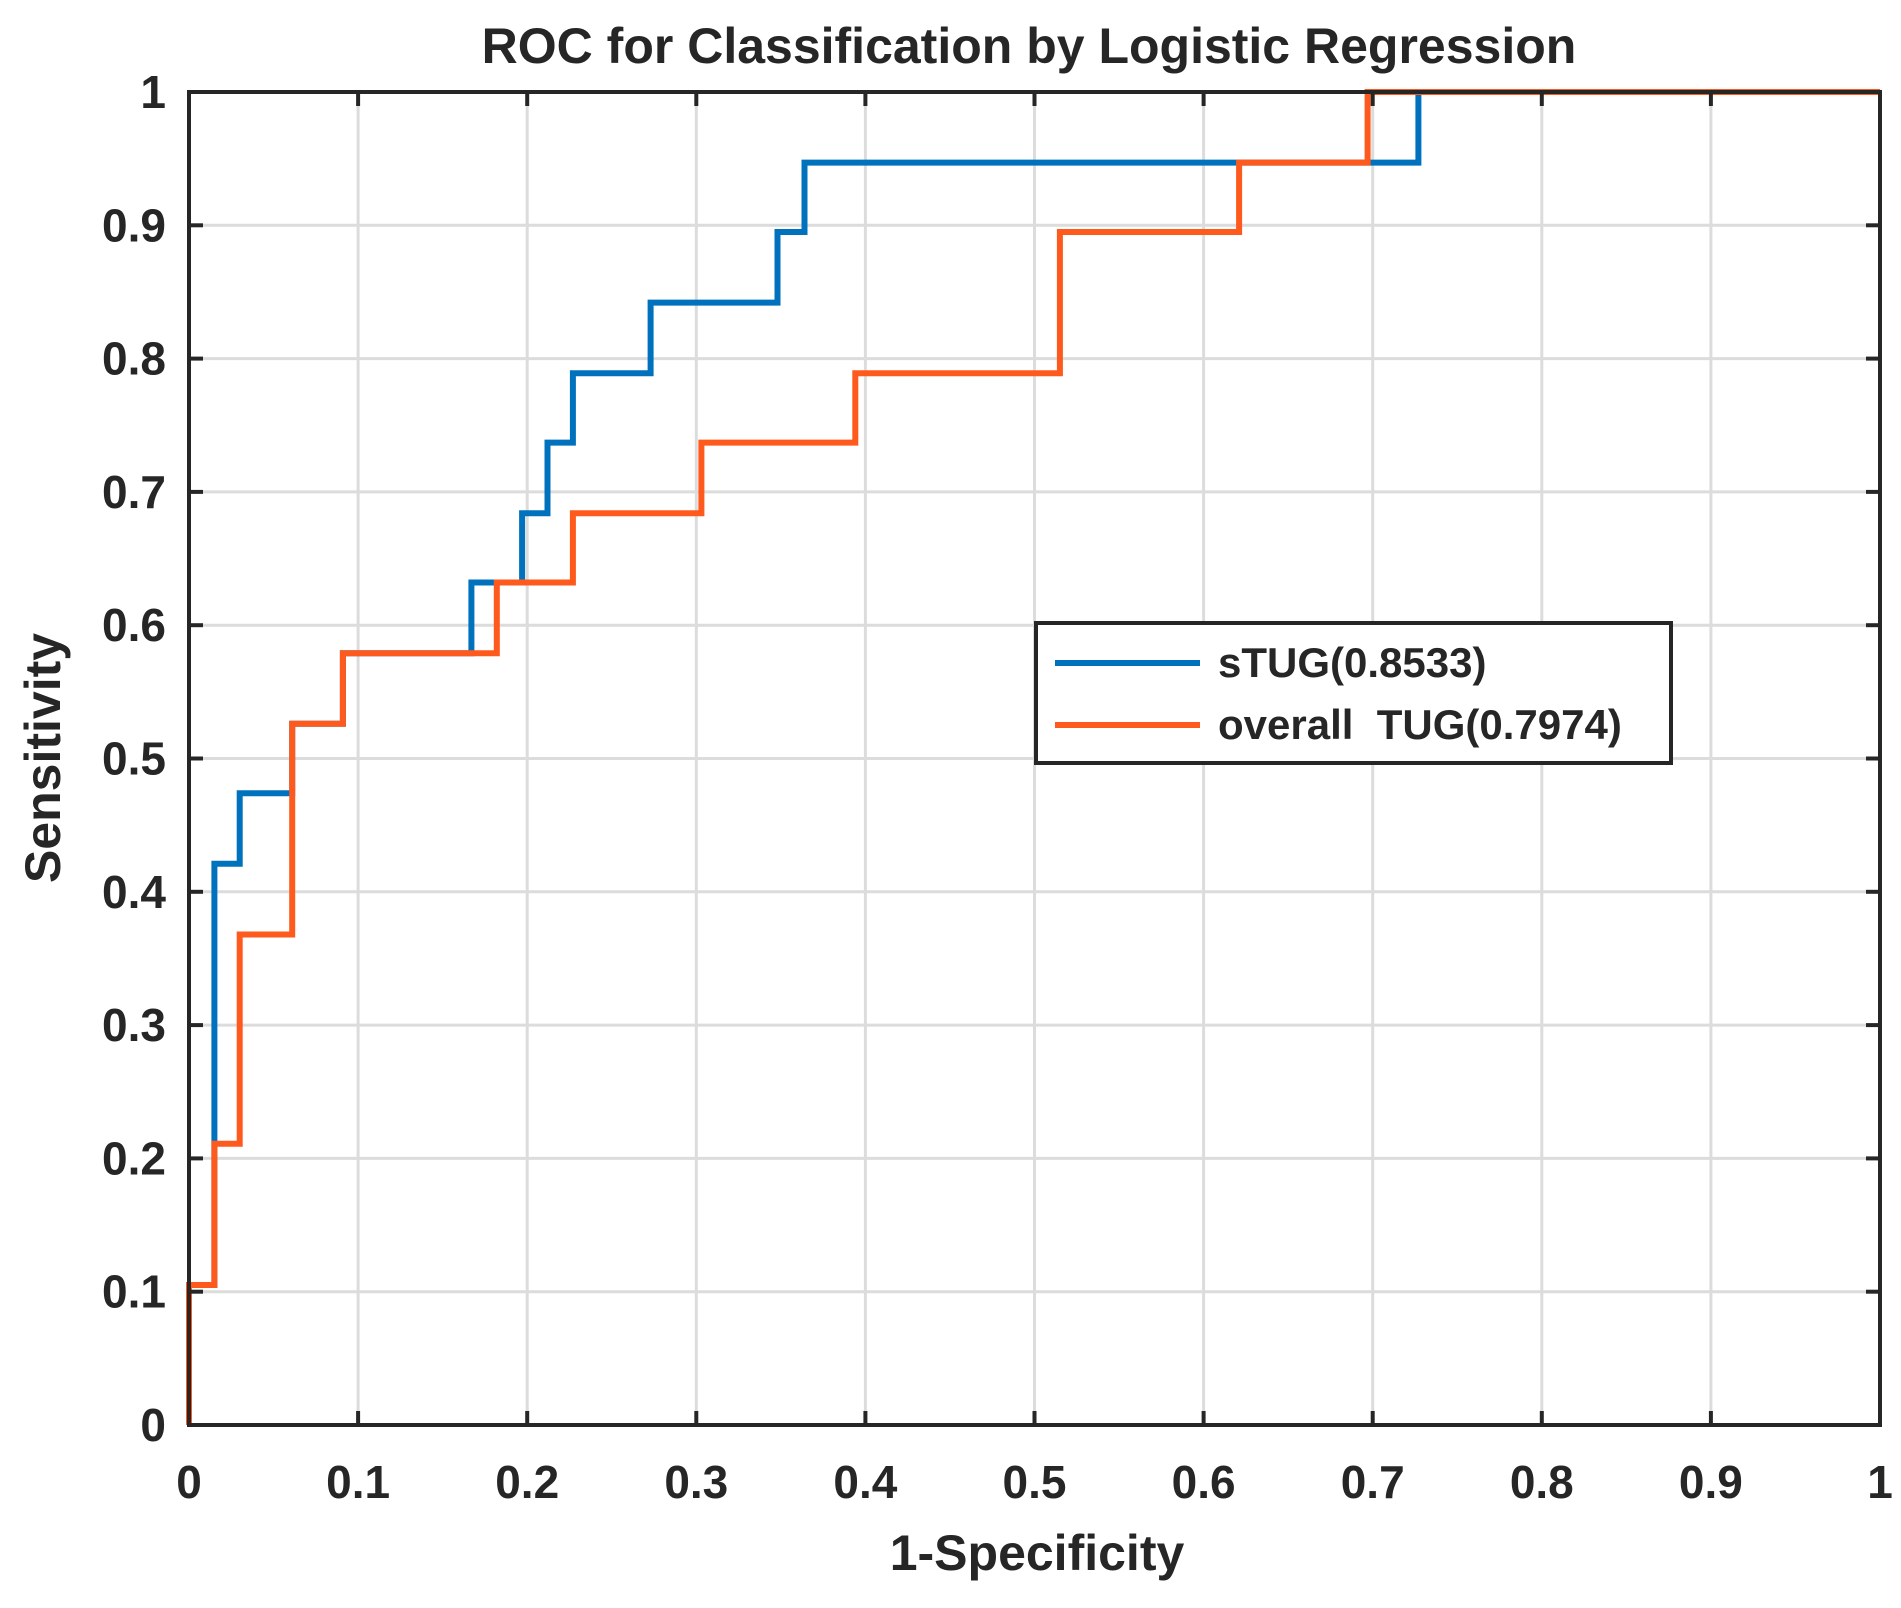 The image size is (1901, 1608). Describe the element at coordinates (865, 1482) in the screenshot. I see `x-tick-label: 0.4` at that location.